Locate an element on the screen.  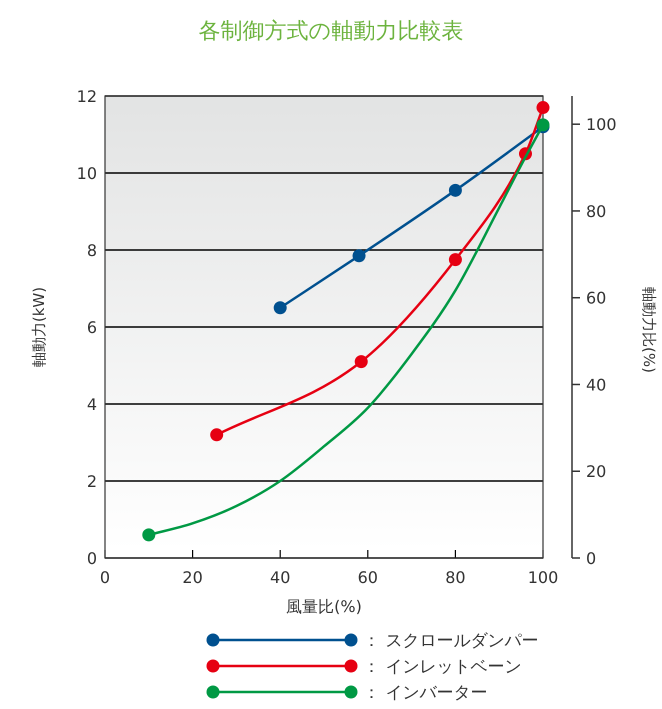
x-tick-label: 0 is located at coordinates (105, 577).